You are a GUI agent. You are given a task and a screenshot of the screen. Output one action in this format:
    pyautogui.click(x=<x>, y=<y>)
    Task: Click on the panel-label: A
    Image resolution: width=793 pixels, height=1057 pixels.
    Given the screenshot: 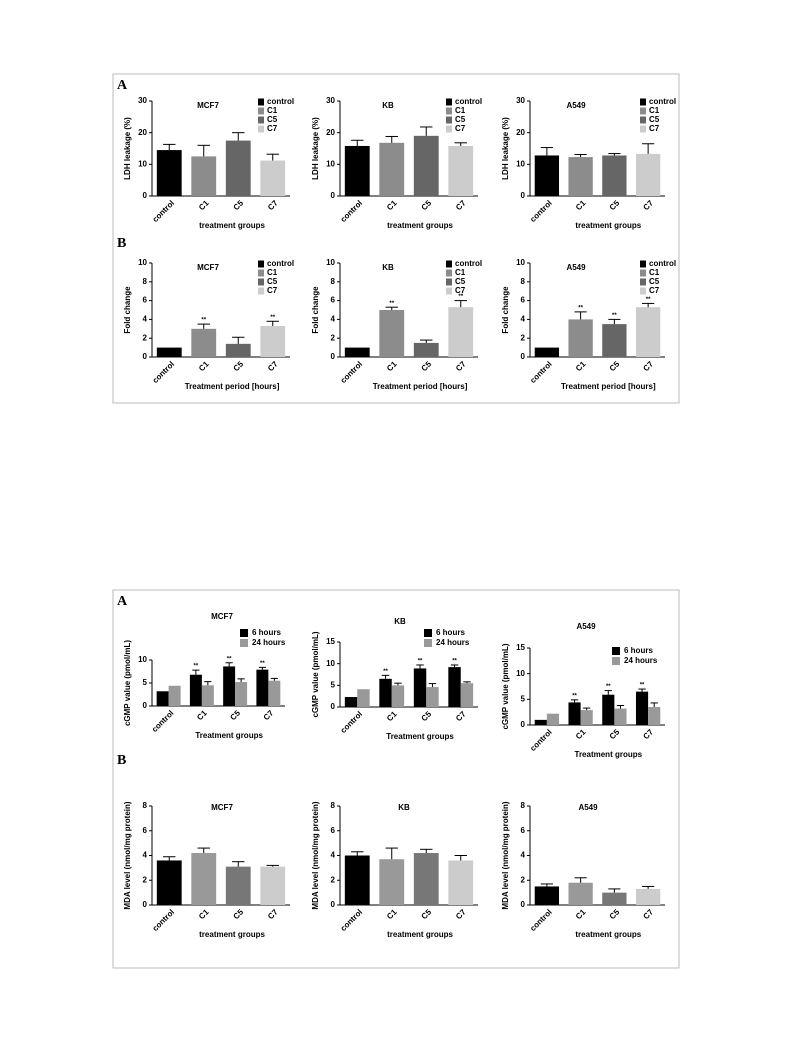 What is the action you would take?
    pyautogui.click(x=122, y=85)
    